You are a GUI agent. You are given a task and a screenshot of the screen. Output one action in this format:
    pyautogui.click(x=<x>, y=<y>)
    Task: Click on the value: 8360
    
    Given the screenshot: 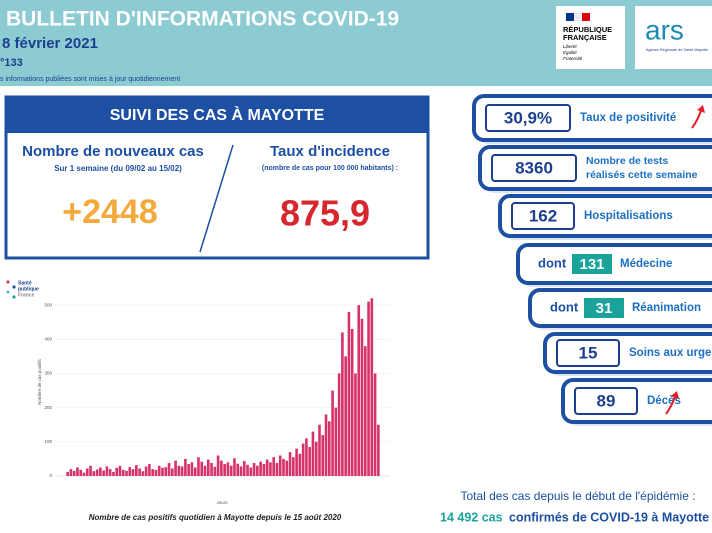 What is the action you would take?
    pyautogui.click(x=534, y=167)
    